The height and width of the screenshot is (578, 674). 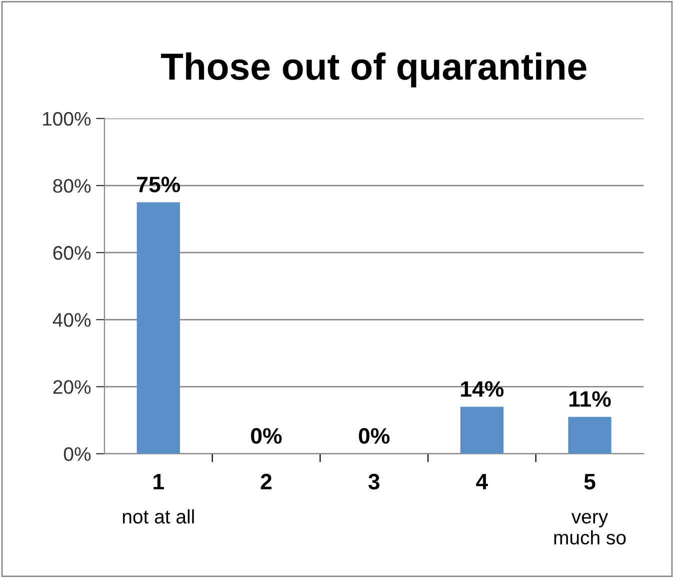 What do you see at coordinates (590, 399) in the screenshot?
I see `data-label: 11%` at bounding box center [590, 399].